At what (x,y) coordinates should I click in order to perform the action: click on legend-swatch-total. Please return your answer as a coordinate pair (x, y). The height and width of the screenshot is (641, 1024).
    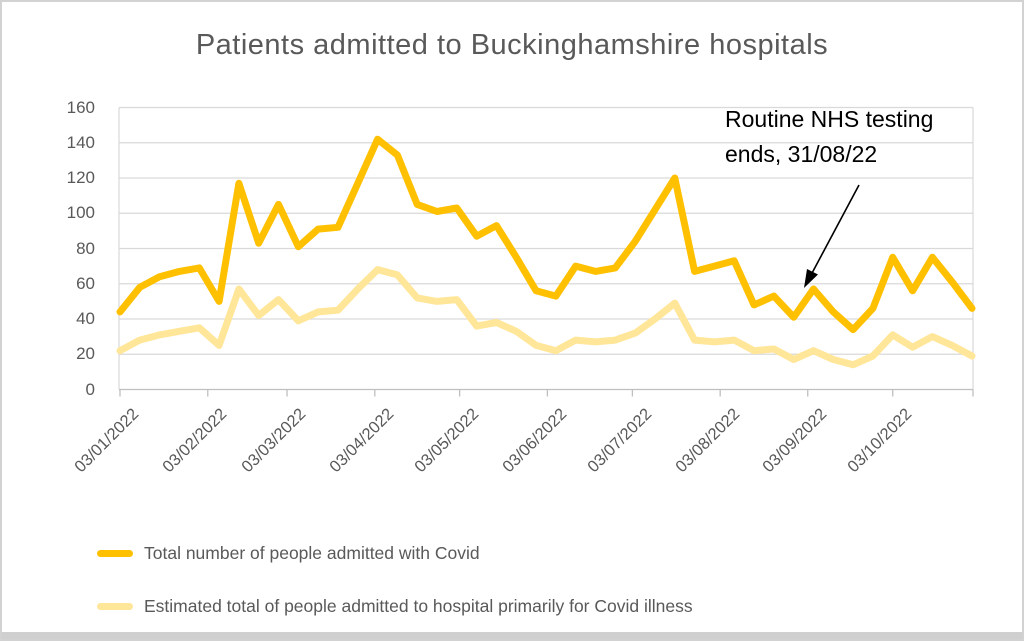
    Looking at the image, I should click on (115, 553).